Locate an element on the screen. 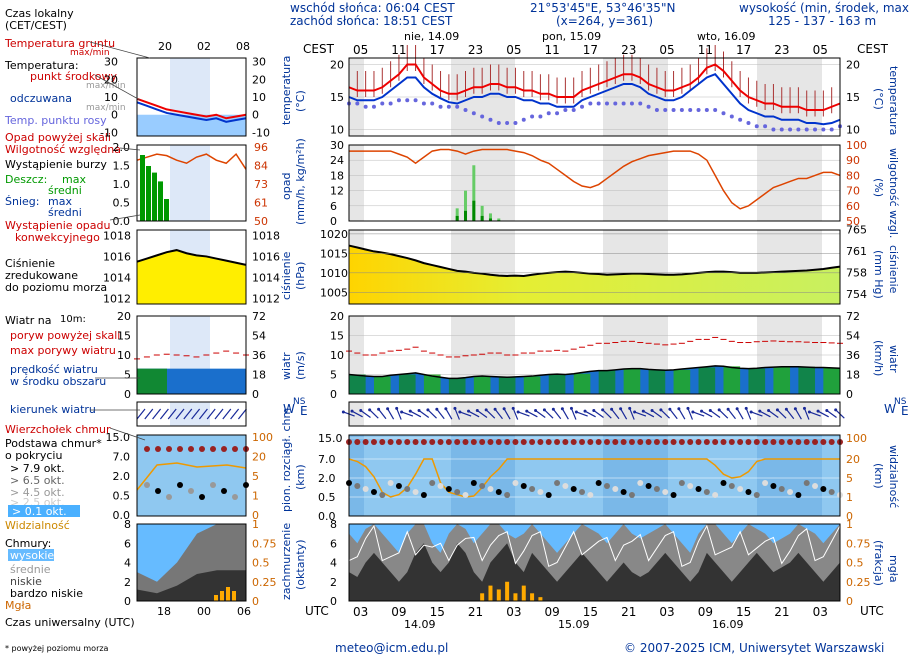 The height and width of the screenshot is (660, 910). small-tick-local-0: 20 is located at coordinates (165, 46).